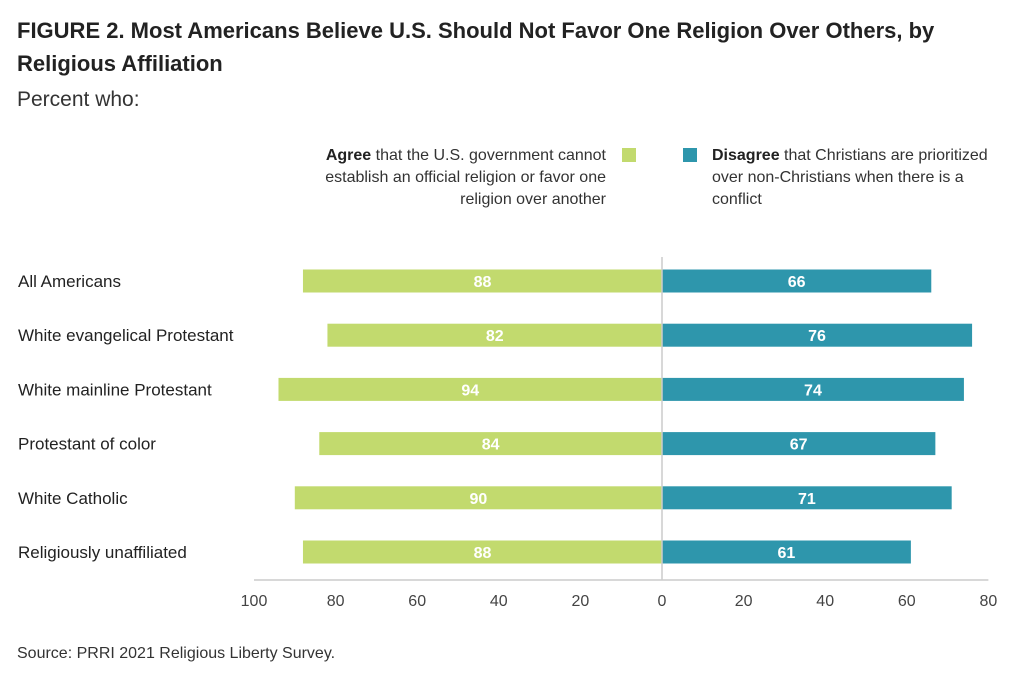  I want to click on data-label-agree: 84, so click(491, 445).